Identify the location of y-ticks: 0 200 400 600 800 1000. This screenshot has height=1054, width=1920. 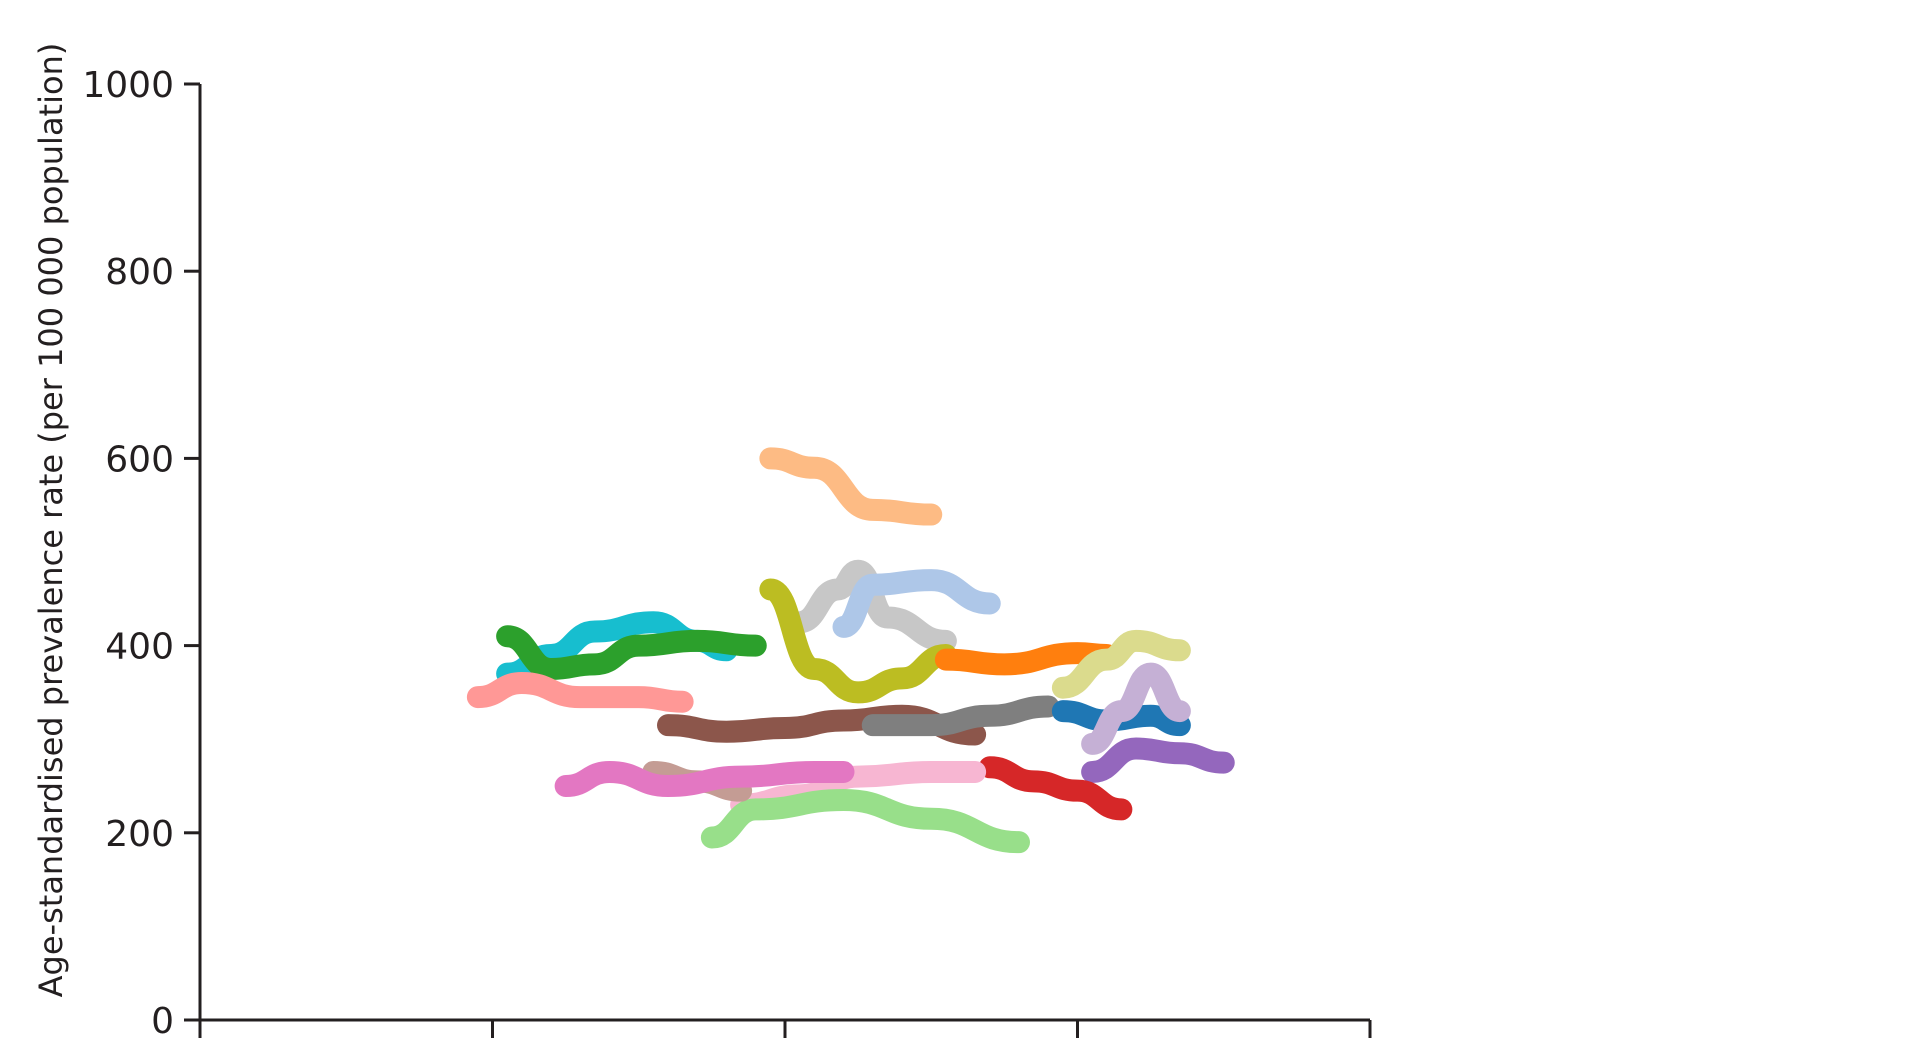
(141, 553).